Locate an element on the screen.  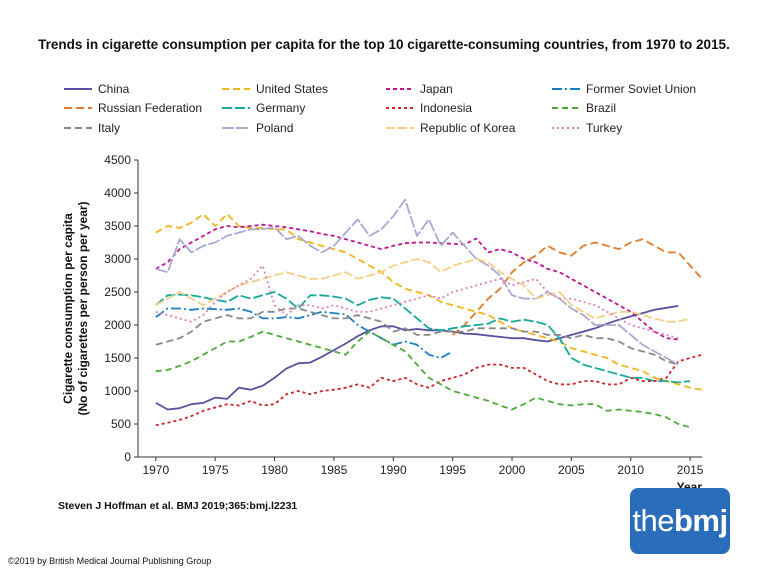
series-line-brazil is located at coordinates (423, 379).